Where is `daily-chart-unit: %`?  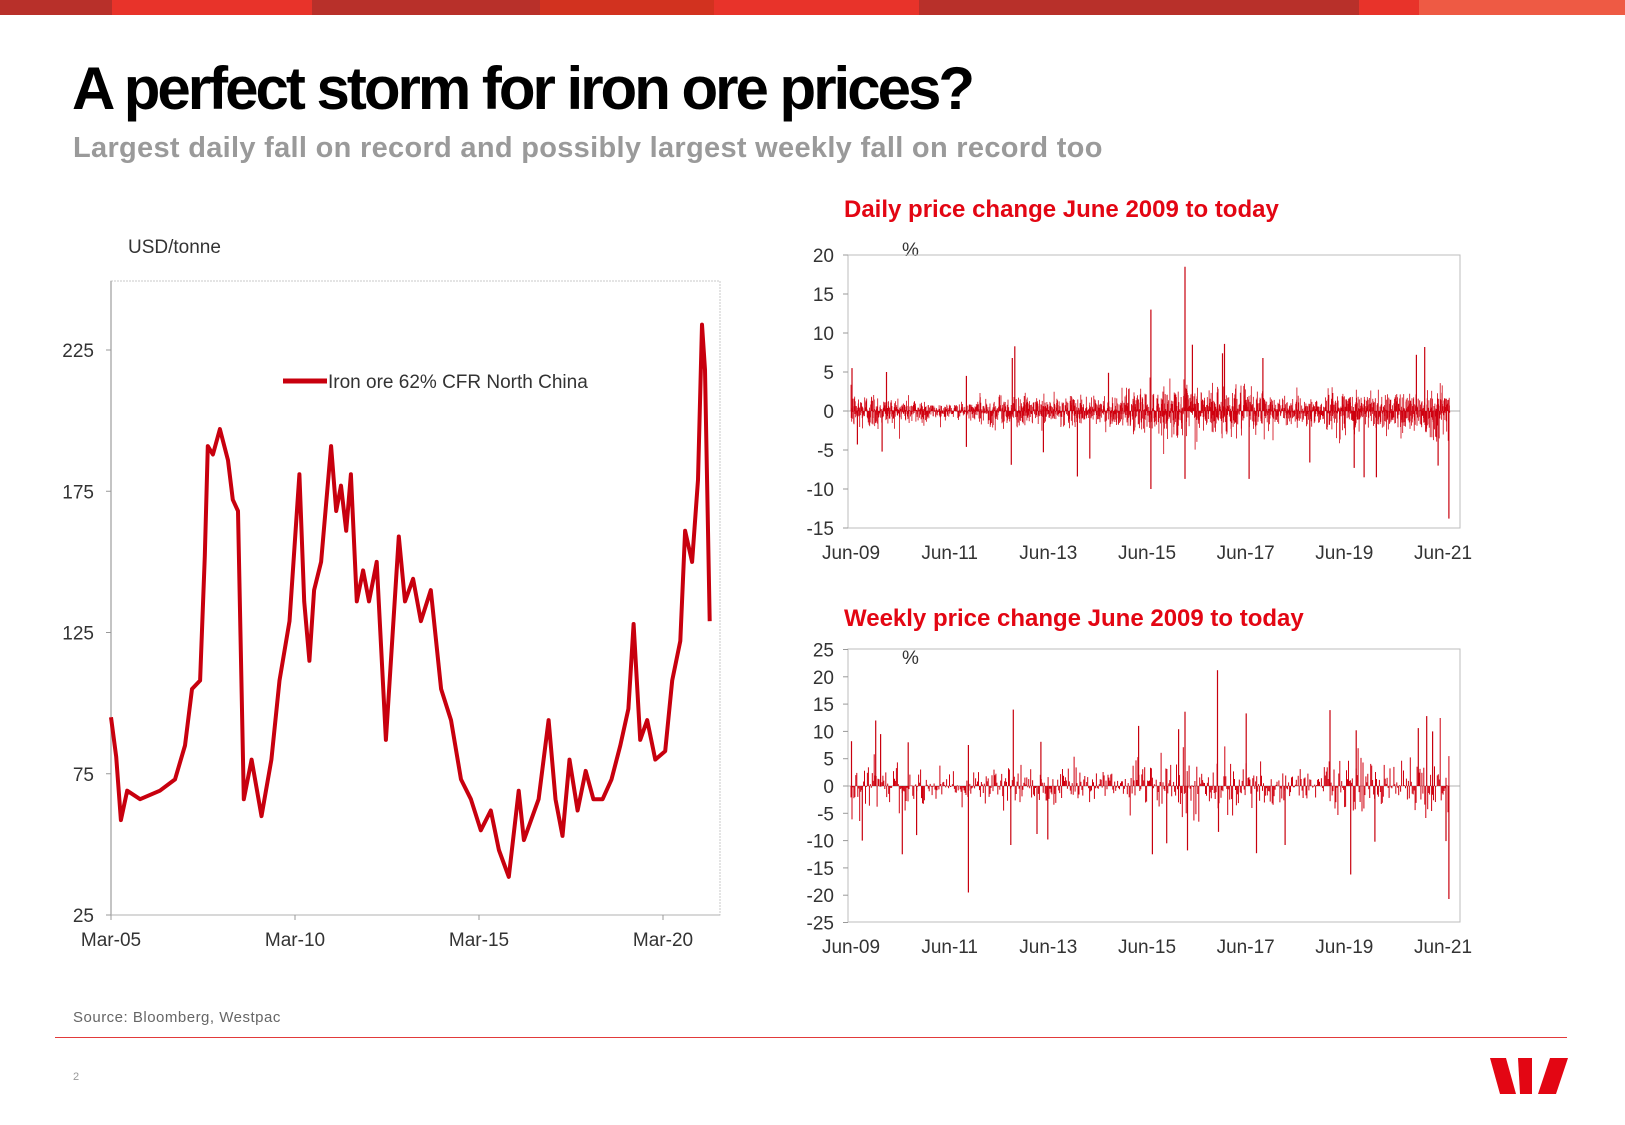 daily-chart-unit: % is located at coordinates (910, 250).